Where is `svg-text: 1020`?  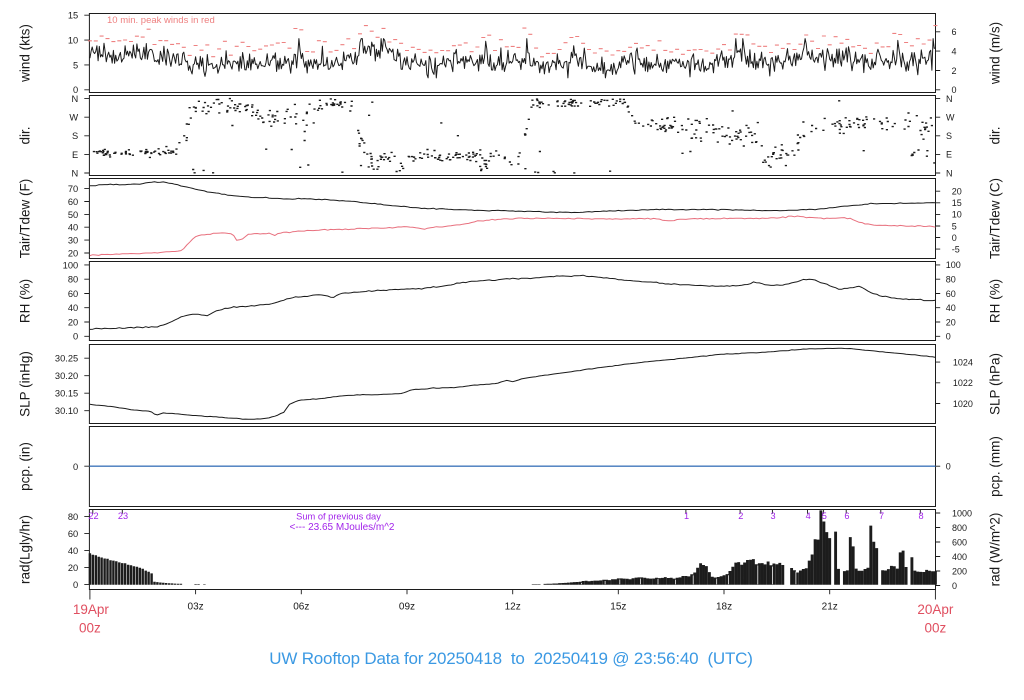
svg-text: 1020 is located at coordinates (963, 404).